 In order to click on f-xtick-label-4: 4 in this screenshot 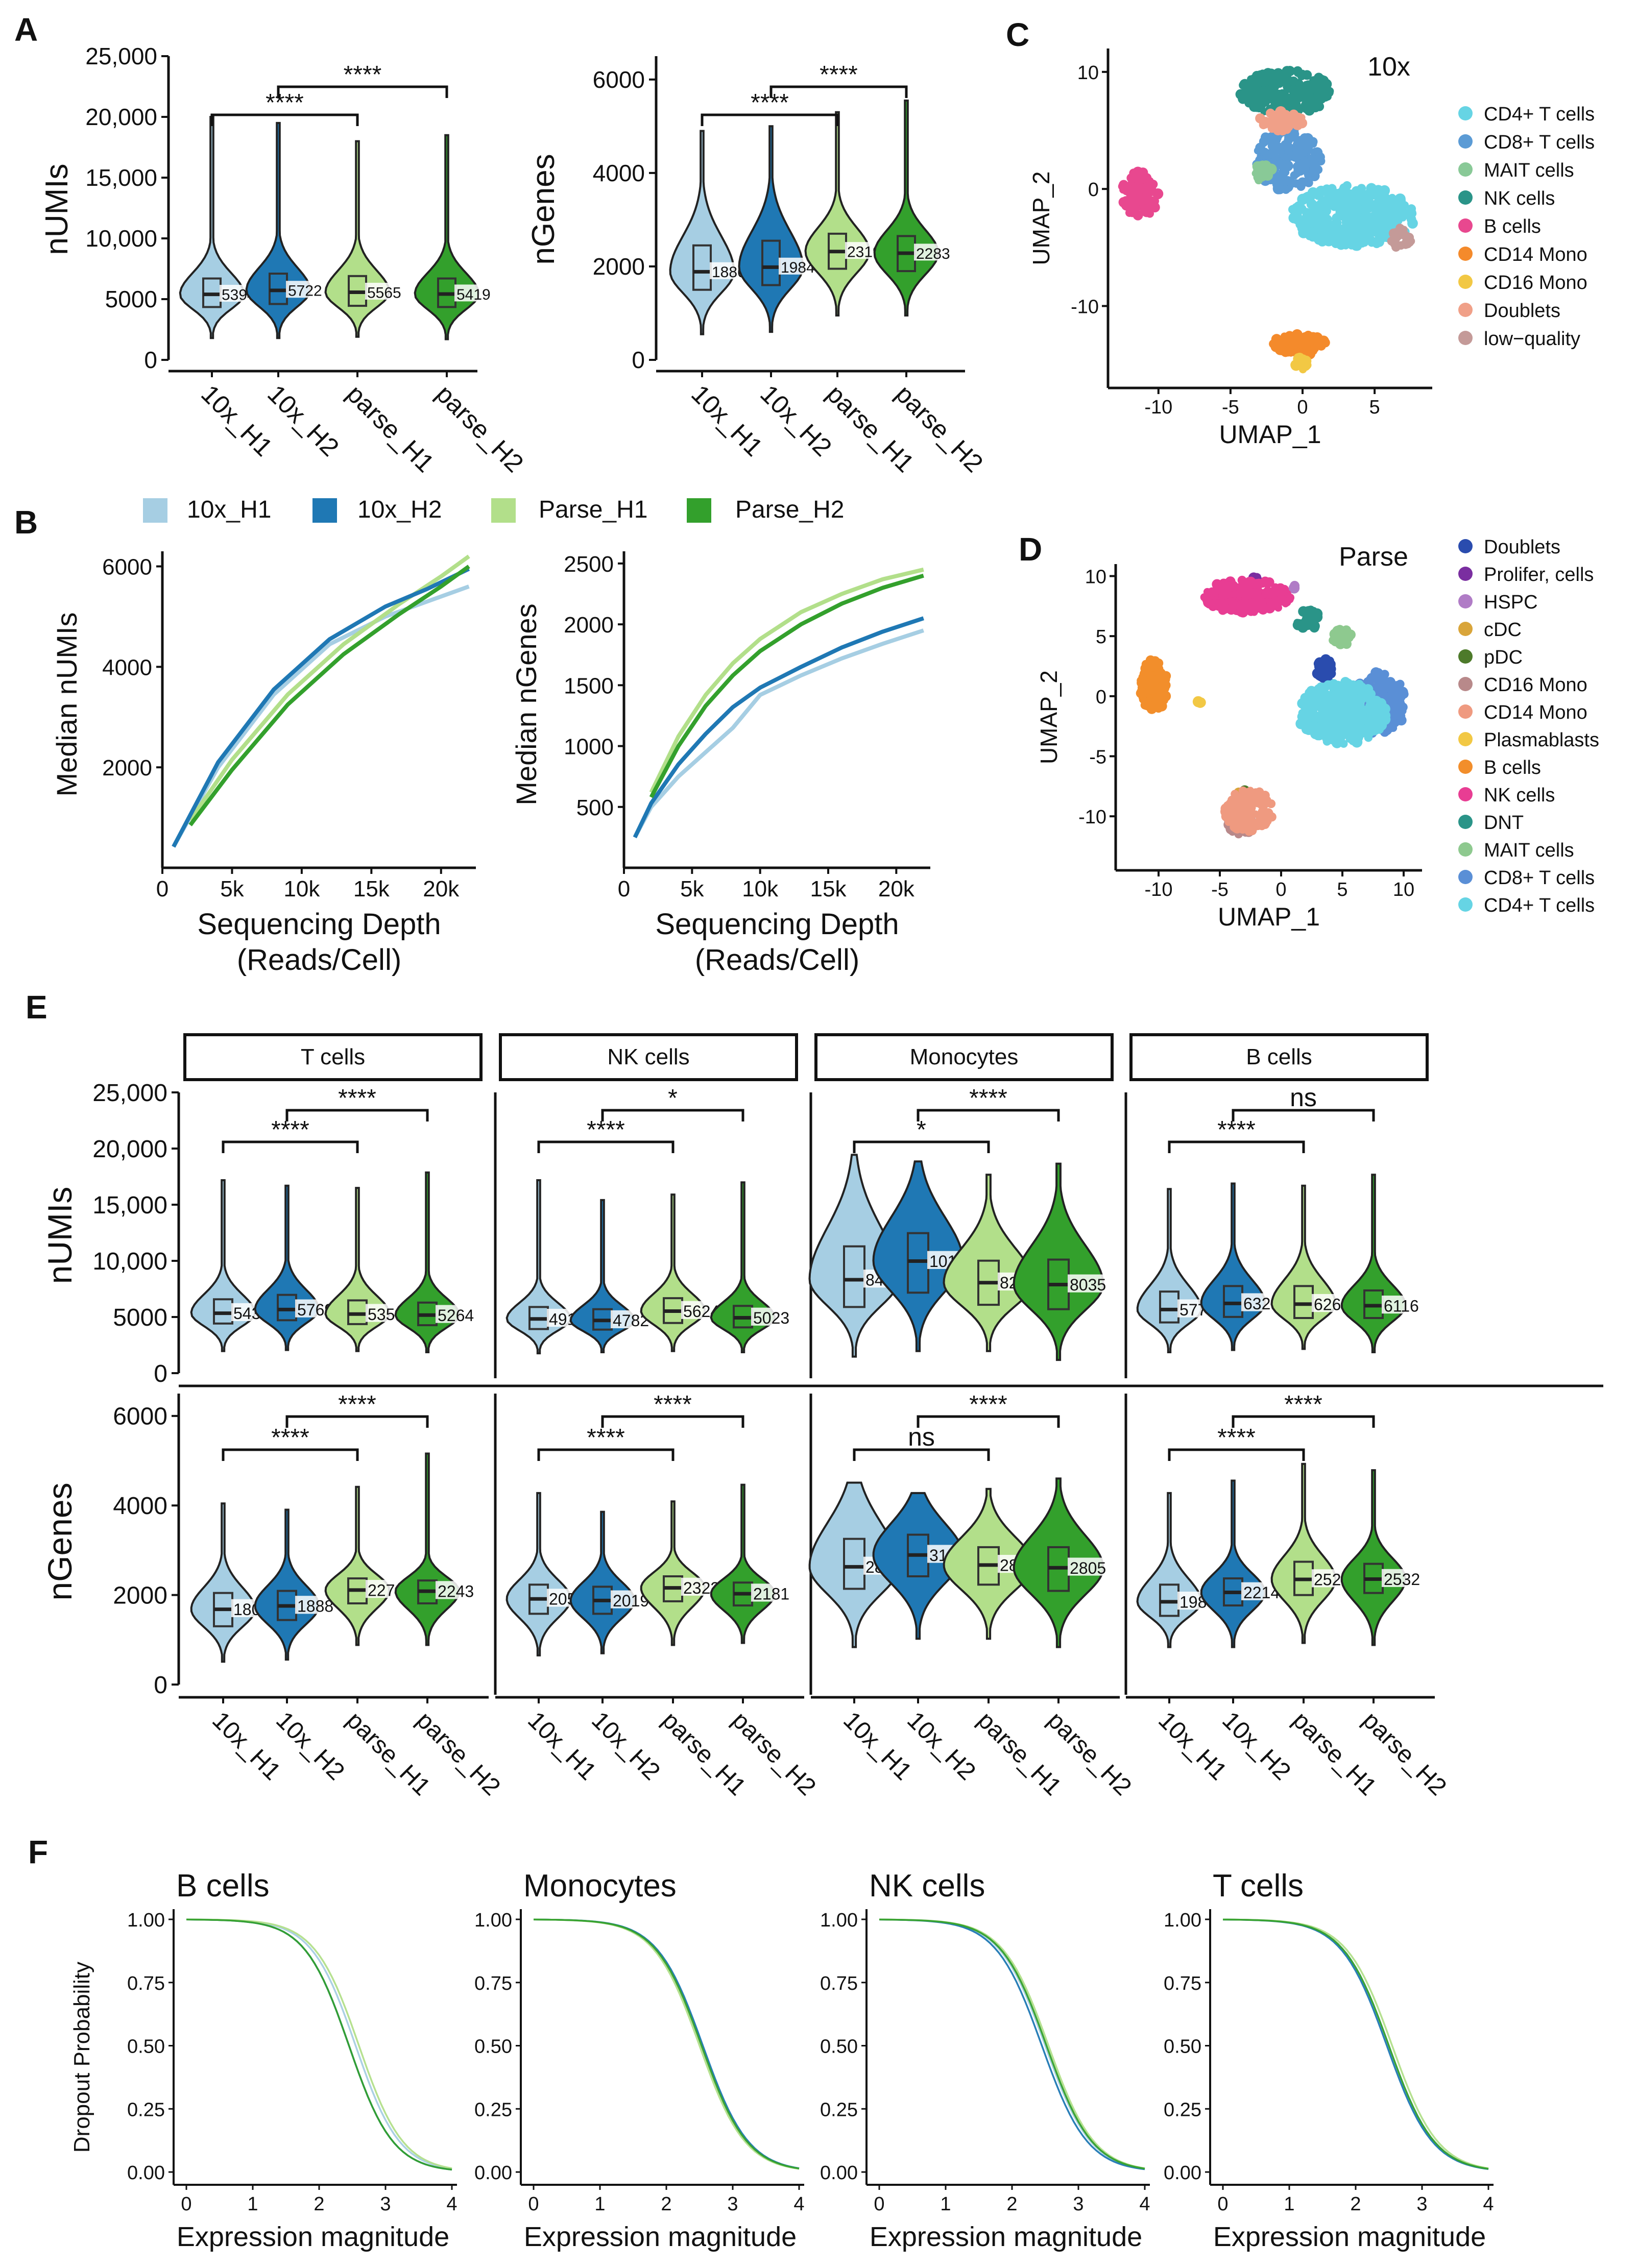, I will do `click(451, 2204)`.